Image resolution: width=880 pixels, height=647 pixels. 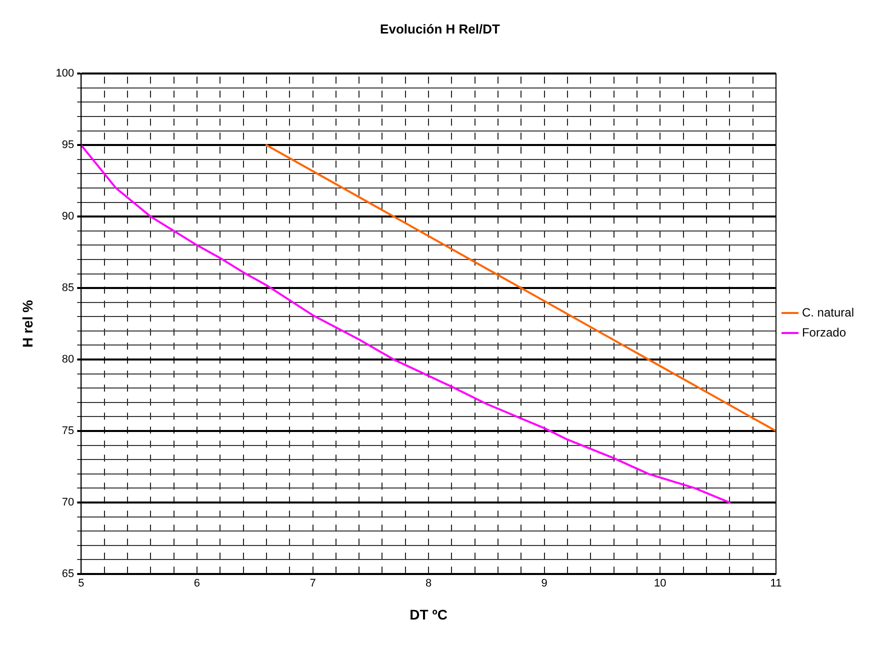 What do you see at coordinates (544, 584) in the screenshot?
I see `x-tick-label: 9` at bounding box center [544, 584].